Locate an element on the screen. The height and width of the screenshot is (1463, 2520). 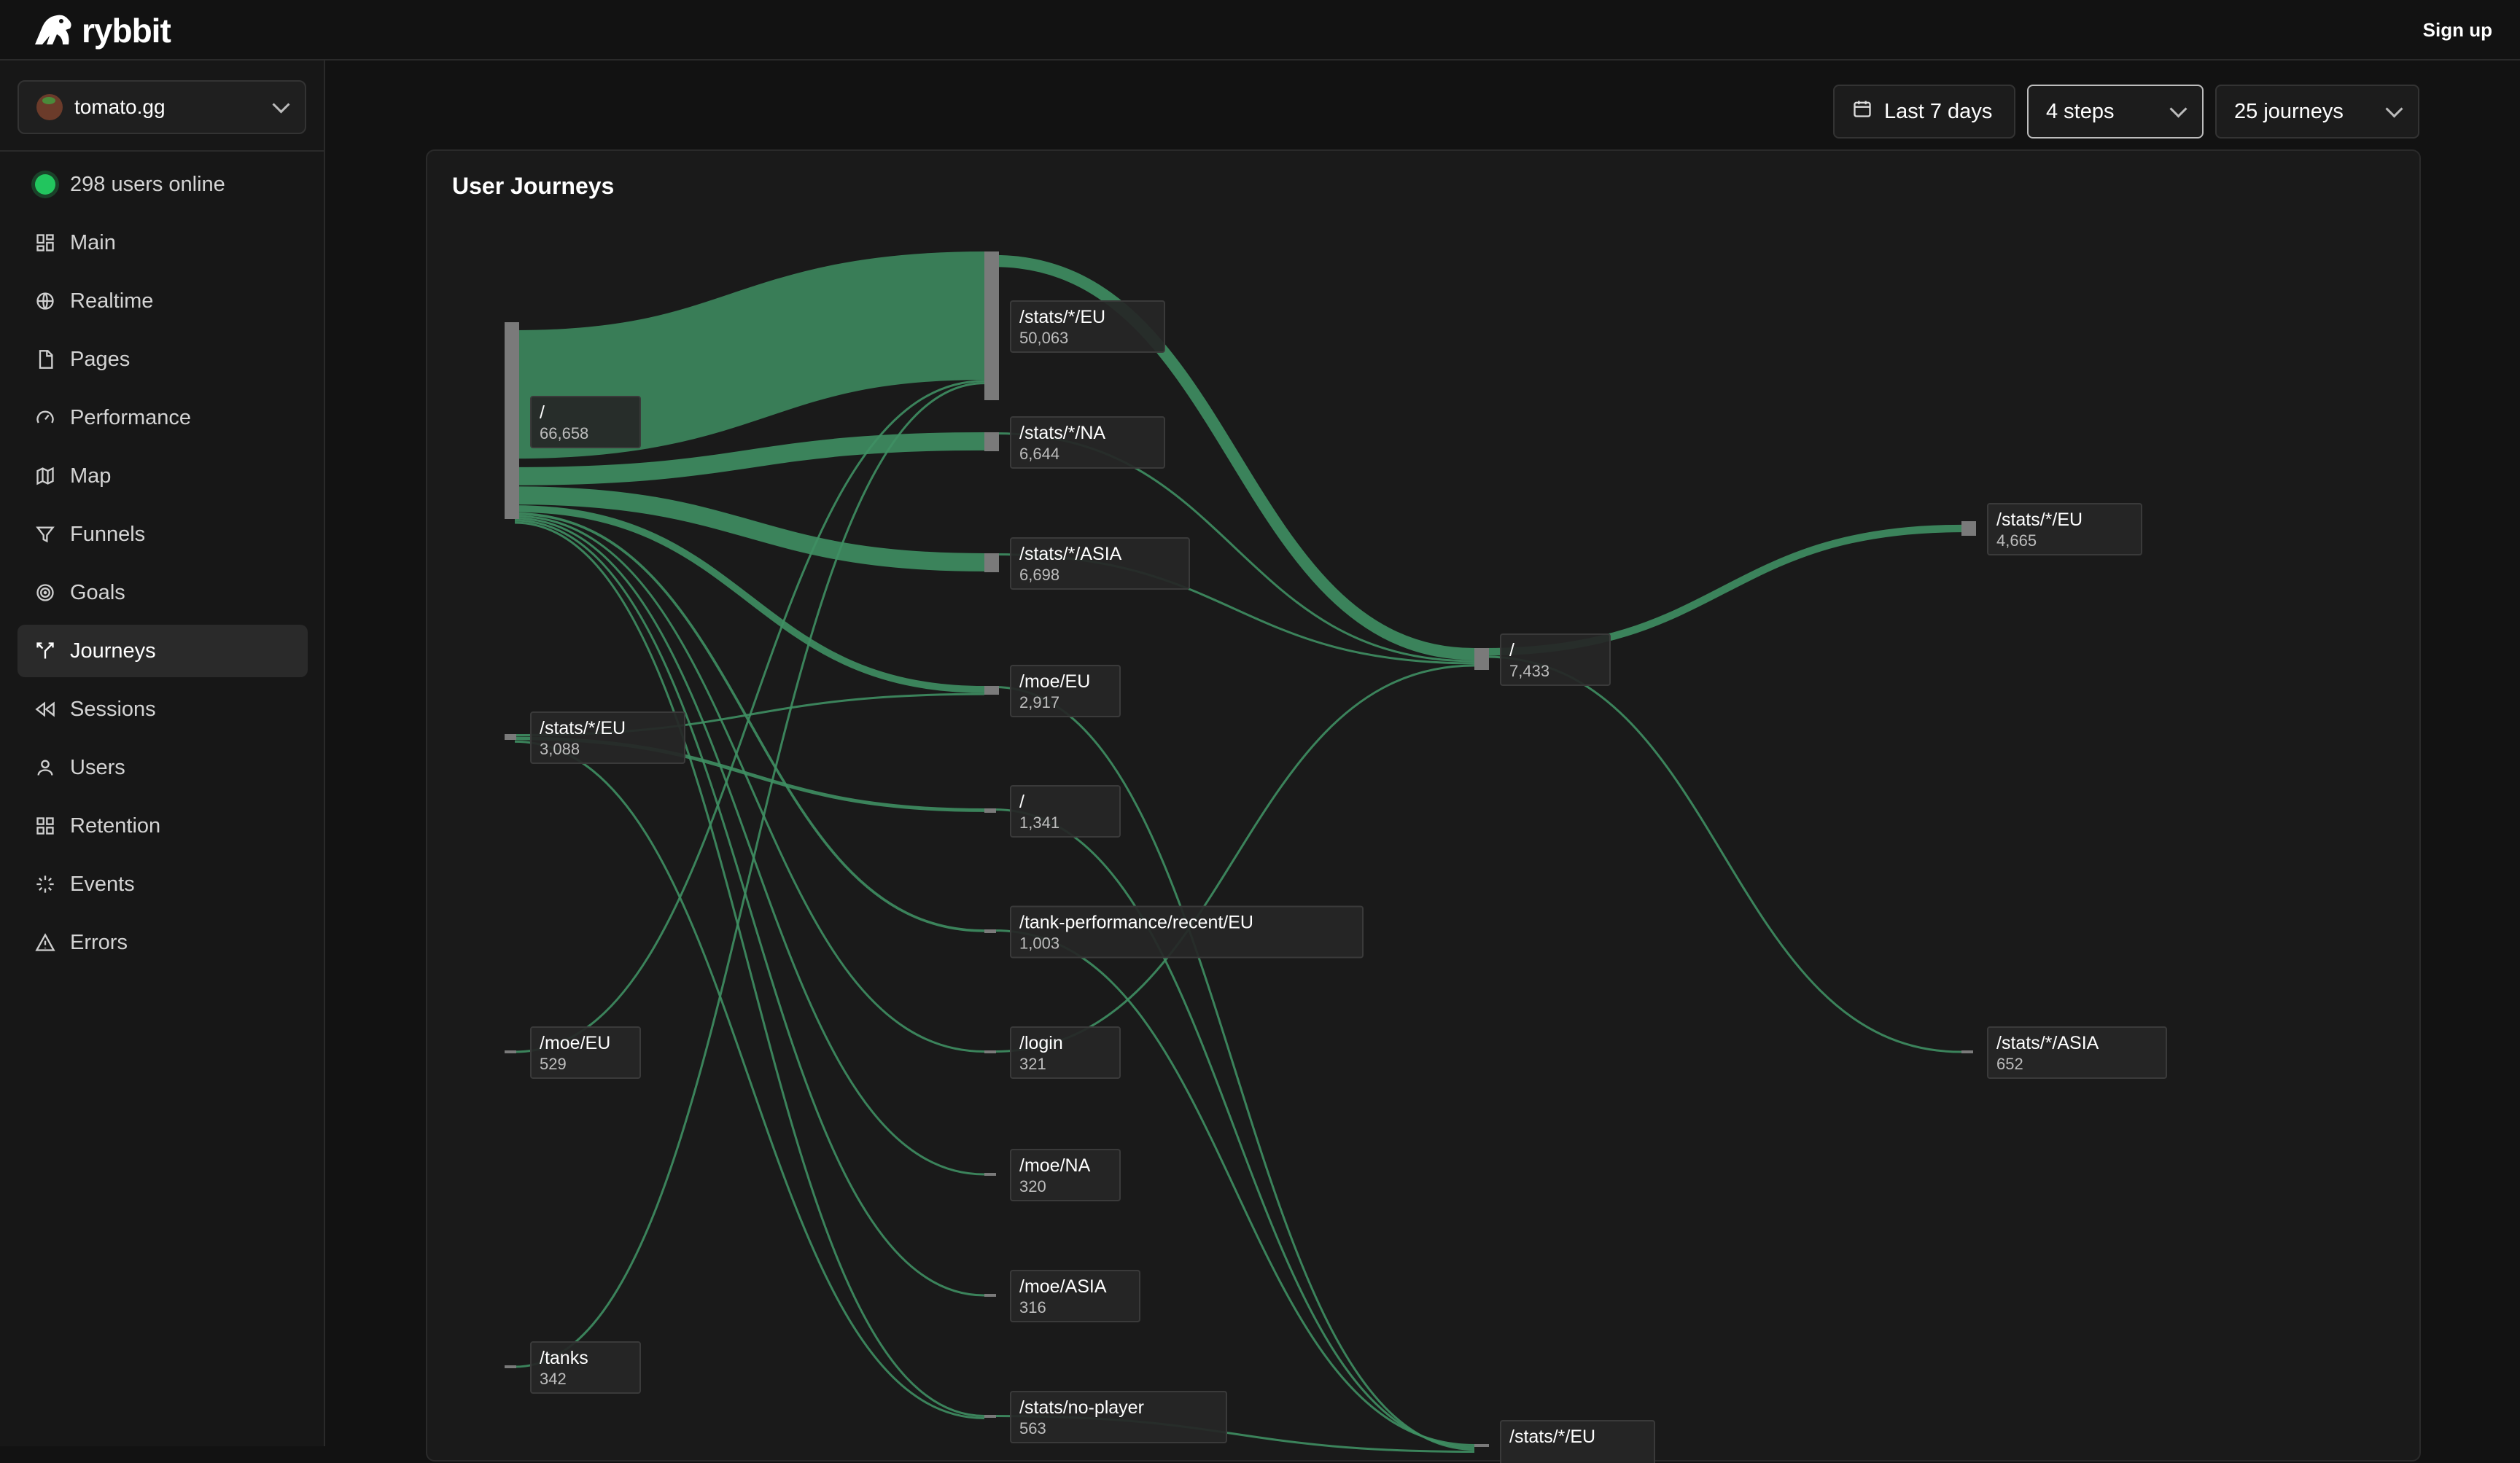
journey-controls: Last 7 days 4 steps 25 journeys is located at coordinates (2126, 112).